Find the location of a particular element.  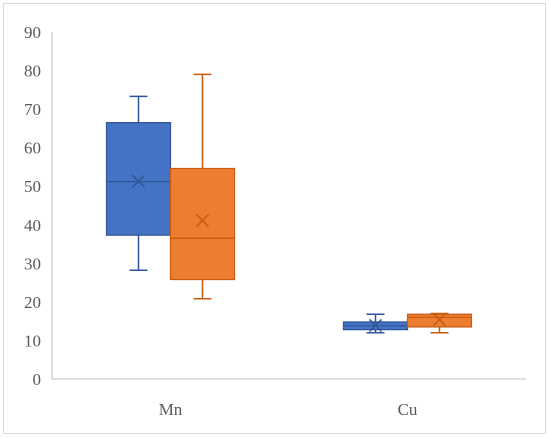

y-tick-label: 60 is located at coordinates (32, 148).